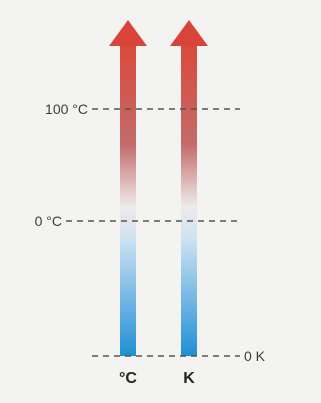 The image size is (321, 403). Describe the element at coordinates (189, 378) in the screenshot. I see `column-label-kelvin: K` at that location.